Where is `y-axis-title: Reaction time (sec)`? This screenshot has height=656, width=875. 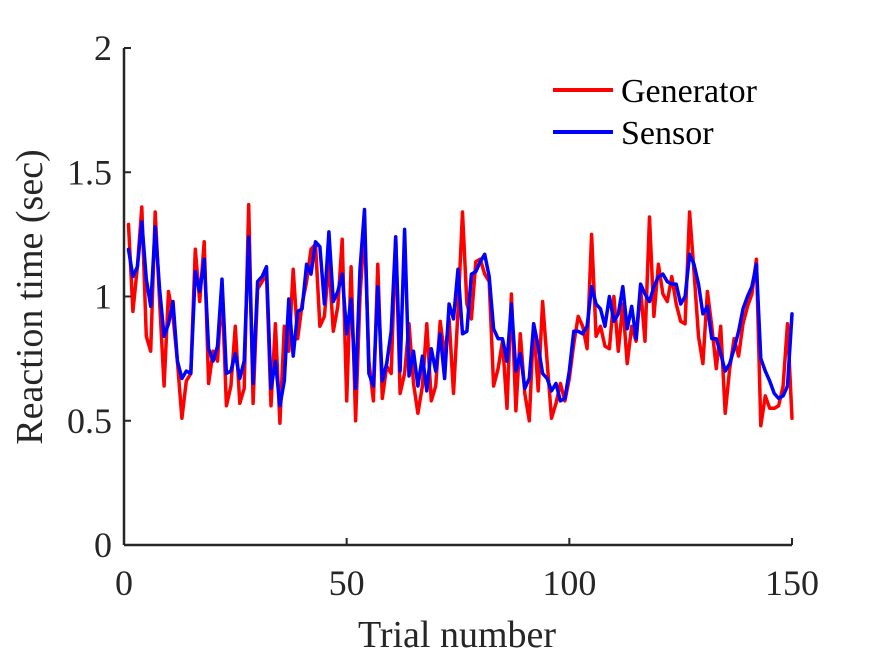 y-axis-title: Reaction time (sec) is located at coordinates (30, 296).